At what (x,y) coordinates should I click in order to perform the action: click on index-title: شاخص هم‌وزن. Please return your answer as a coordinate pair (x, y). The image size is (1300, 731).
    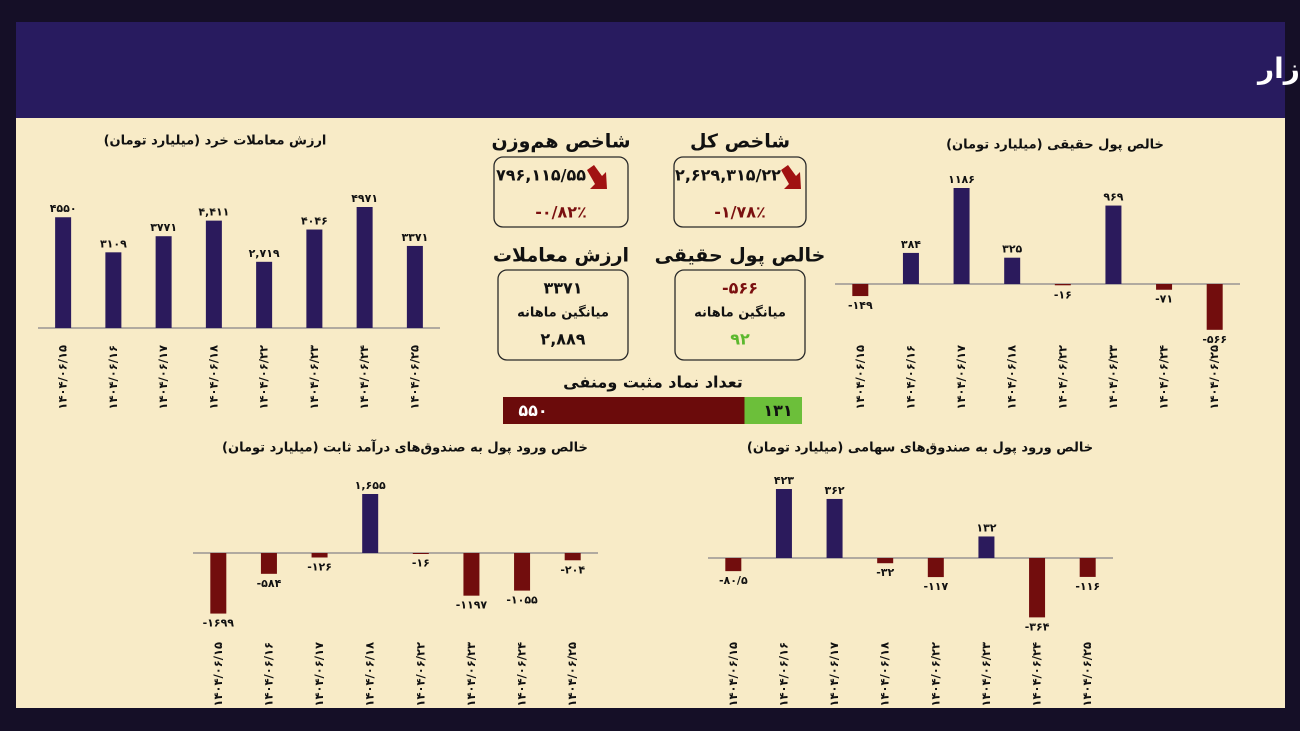
    Looking at the image, I should click on (560, 142).